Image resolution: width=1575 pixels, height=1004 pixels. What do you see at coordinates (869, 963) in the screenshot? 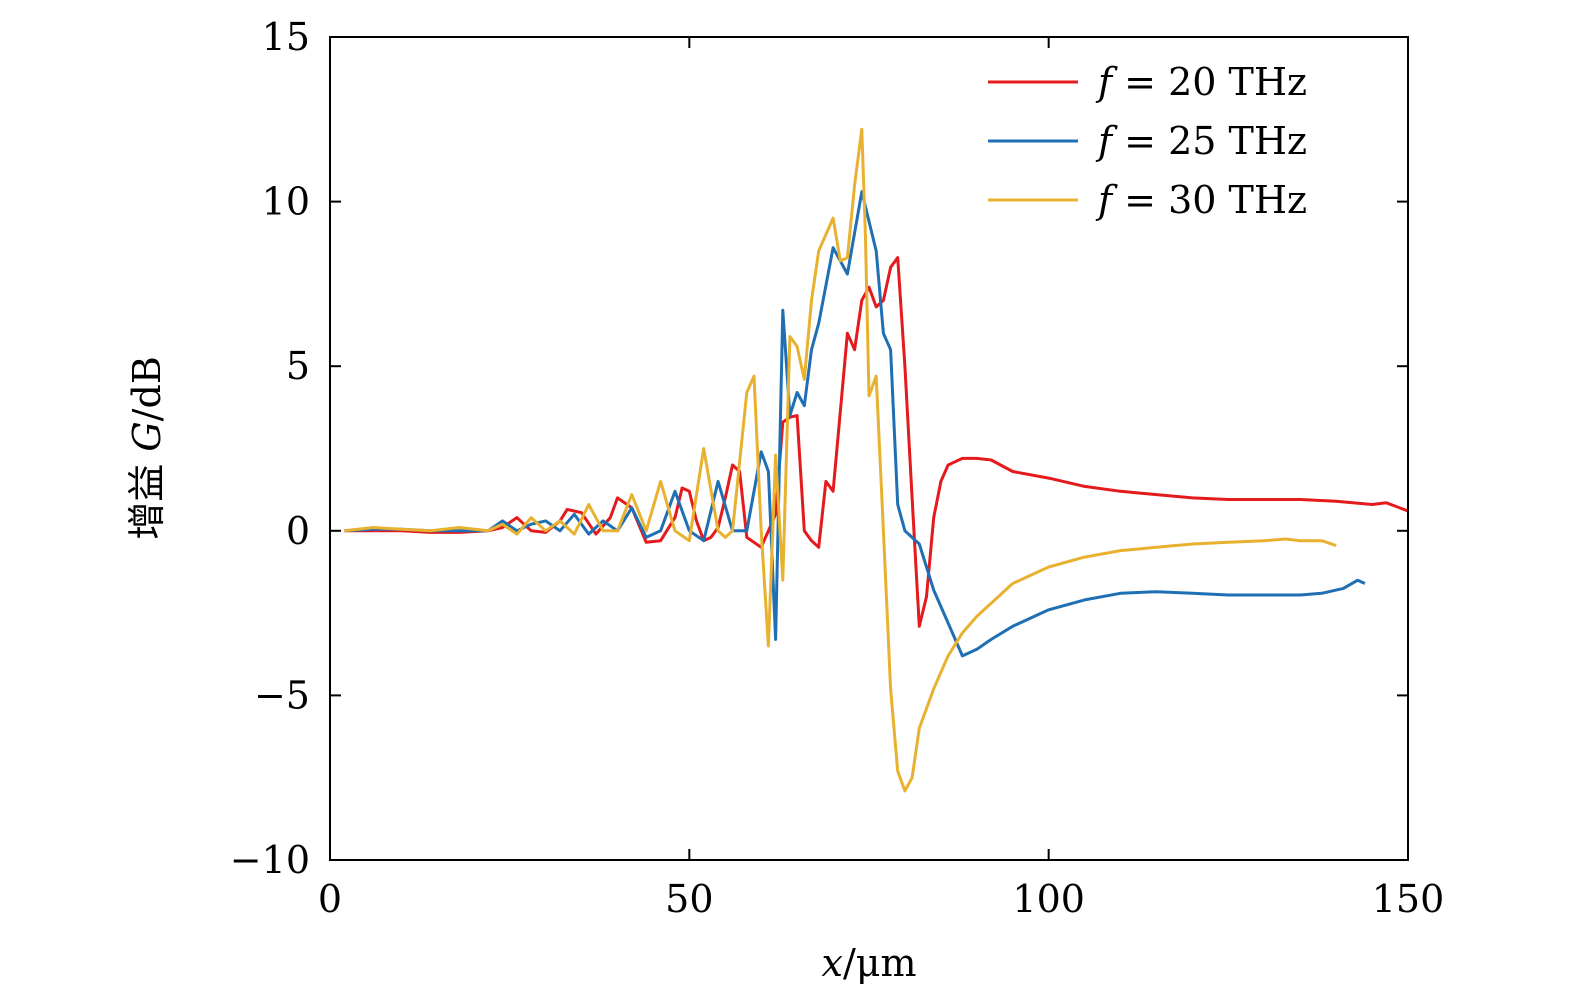
I see `x-axis-label: x/μm` at bounding box center [869, 963].